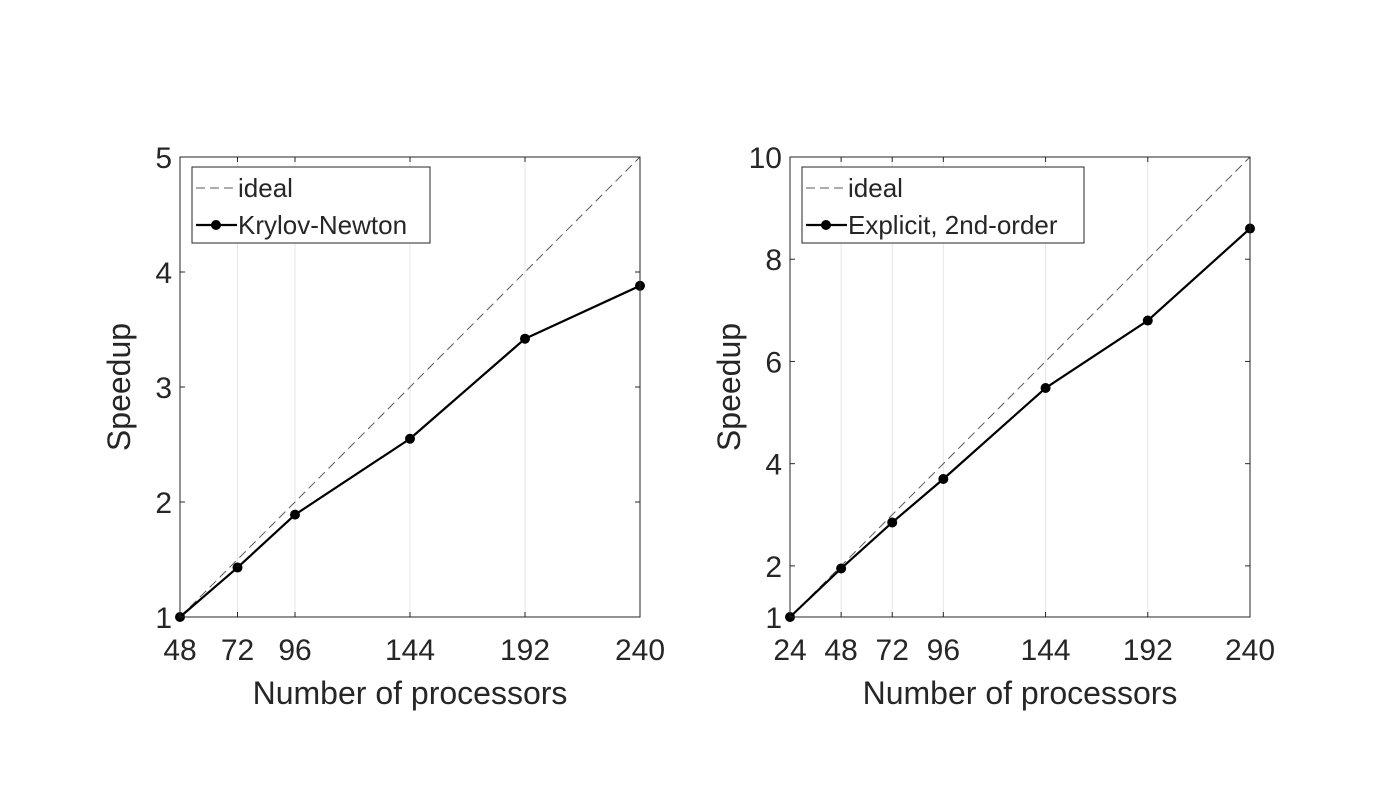 This screenshot has height=802, width=1385. I want to click on y-tick-label: 10, so click(765, 158).